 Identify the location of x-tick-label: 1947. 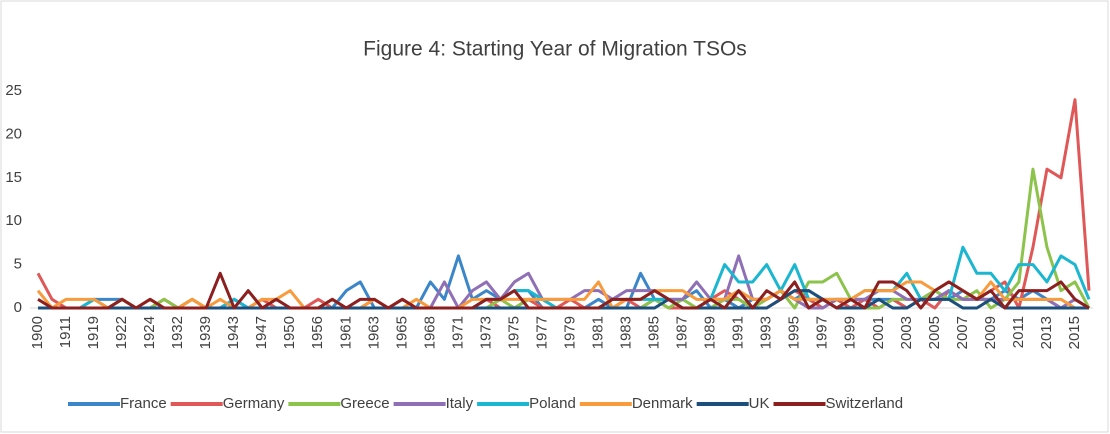
(261, 332).